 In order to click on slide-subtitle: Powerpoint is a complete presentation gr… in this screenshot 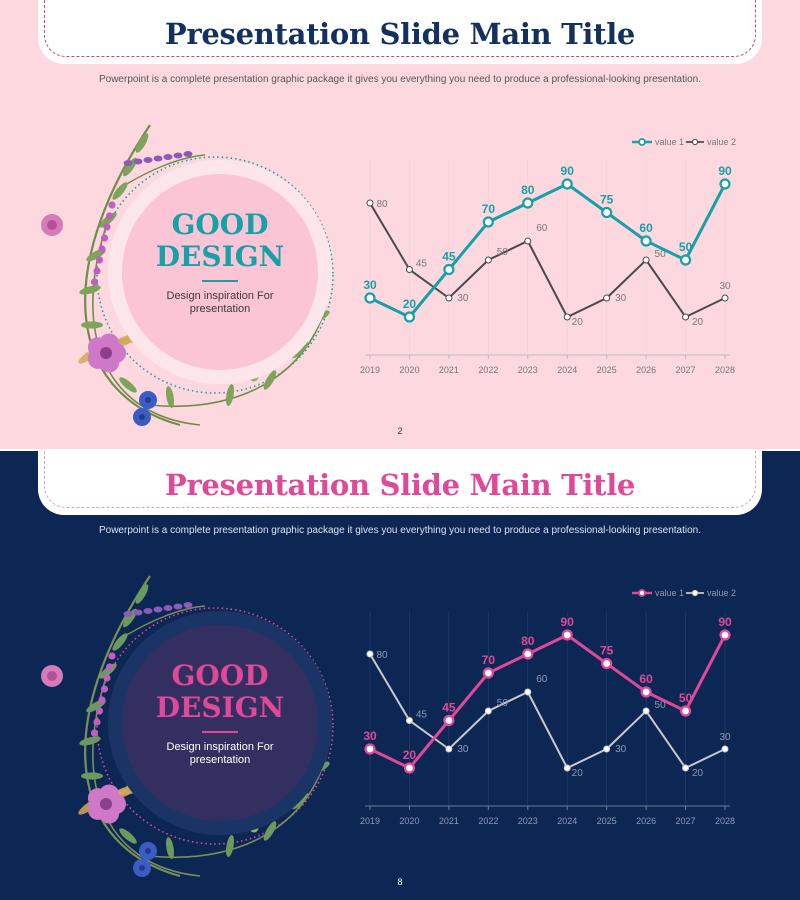, I will do `click(400, 530)`.